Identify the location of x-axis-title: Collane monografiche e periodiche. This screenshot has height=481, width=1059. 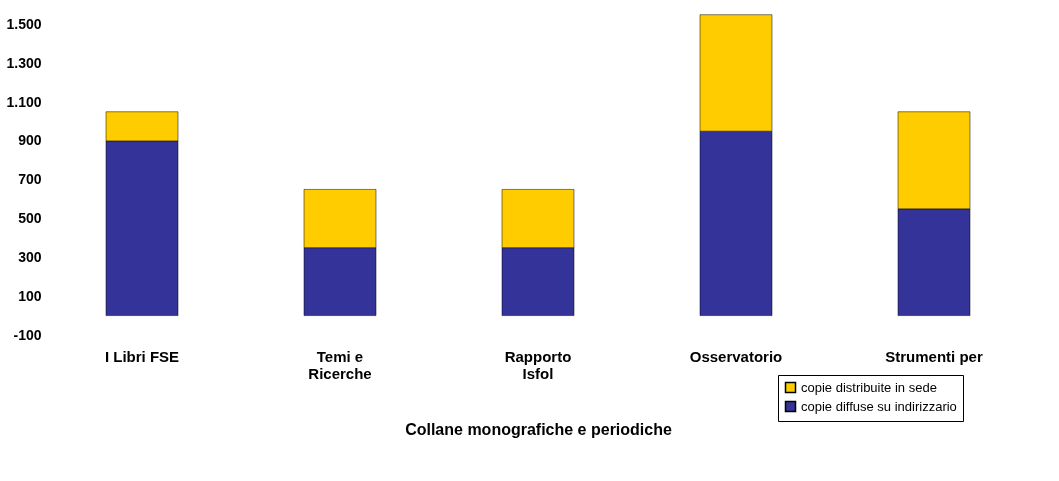
(538, 429).